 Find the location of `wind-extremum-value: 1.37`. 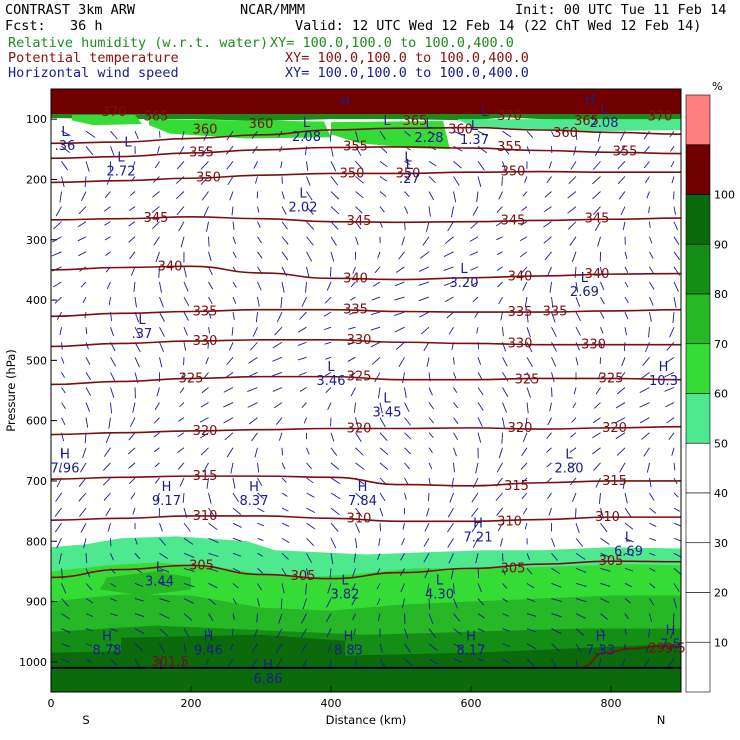

wind-extremum-value: 1.37 is located at coordinates (474, 140).